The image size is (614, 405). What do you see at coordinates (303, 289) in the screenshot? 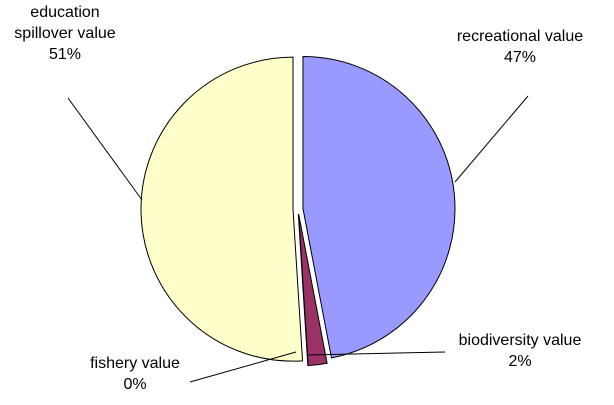
I see `pie-slice` at bounding box center [303, 289].